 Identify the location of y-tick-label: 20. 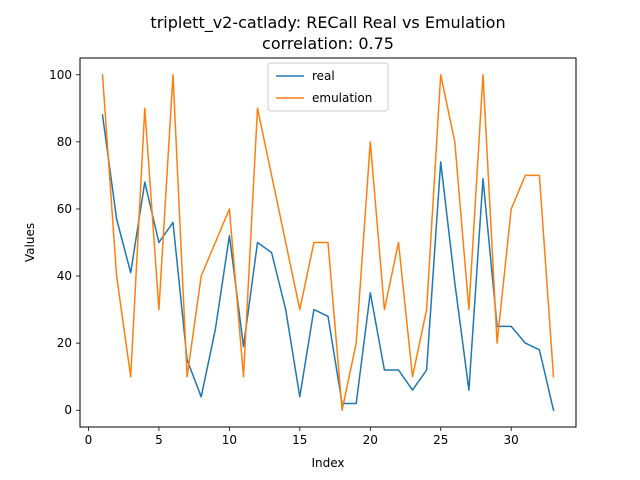
(64, 343).